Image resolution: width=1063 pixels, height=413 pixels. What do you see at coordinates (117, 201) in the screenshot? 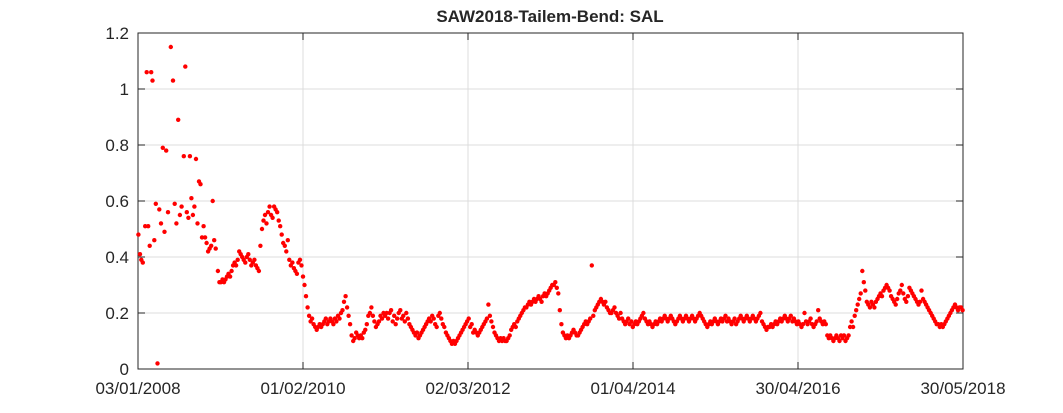
I see `y-tick-label: 0.6` at bounding box center [117, 201].